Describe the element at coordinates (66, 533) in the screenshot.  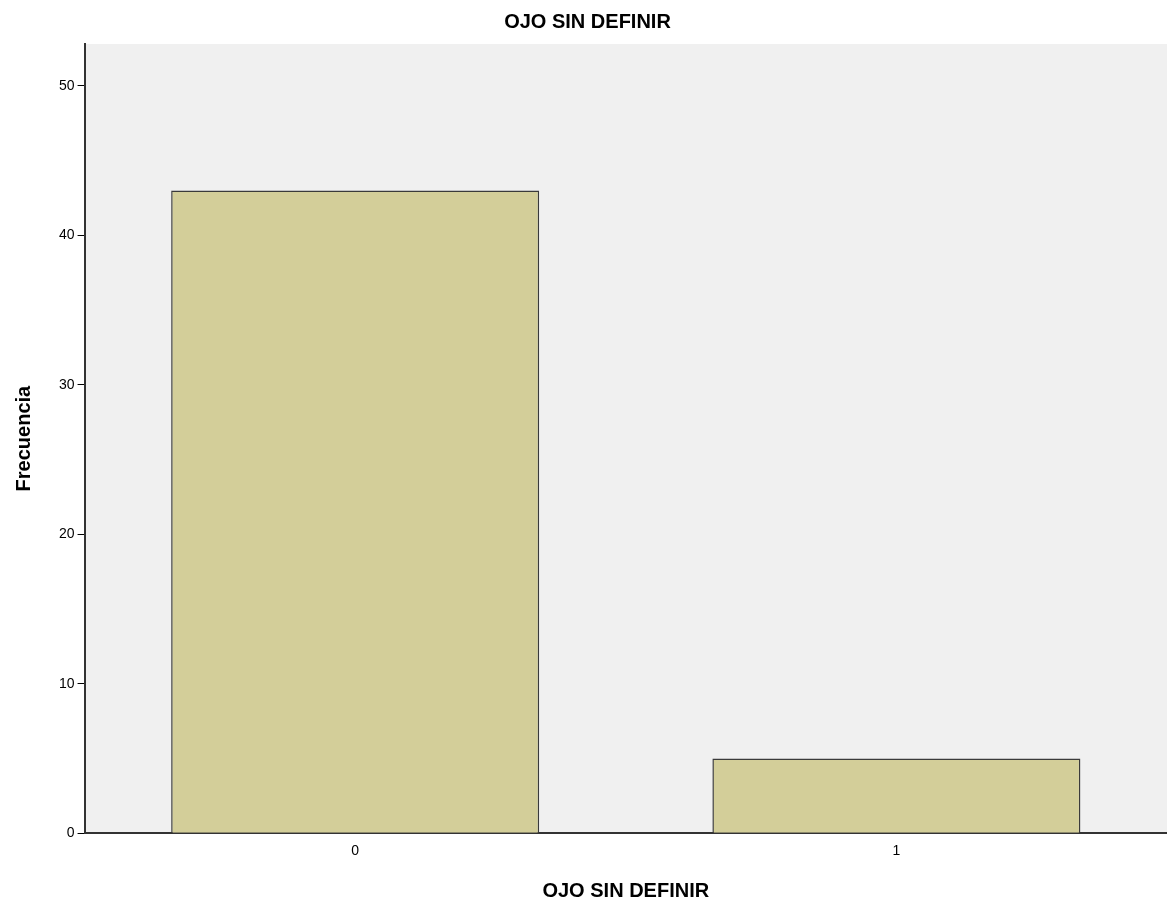
I see `y-tick-label: 20` at that location.